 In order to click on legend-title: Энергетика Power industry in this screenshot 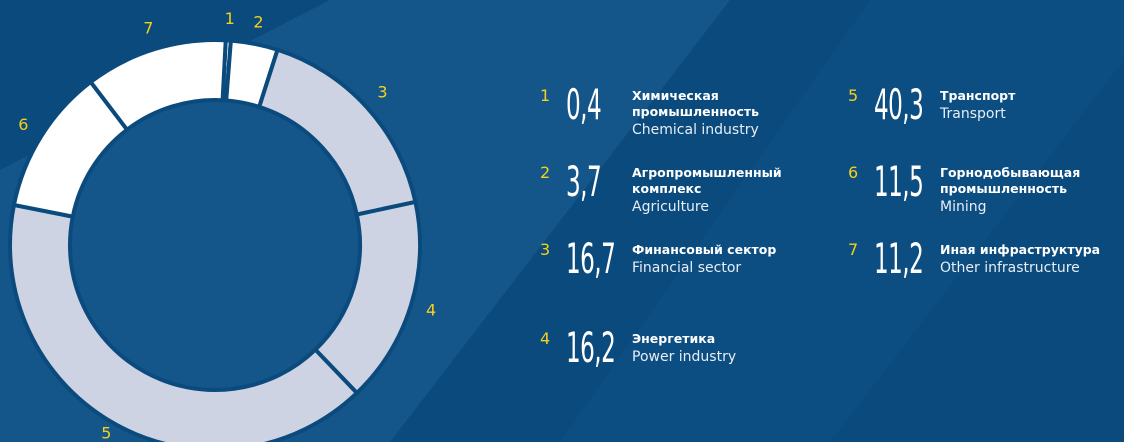, I will do `click(717, 348)`.